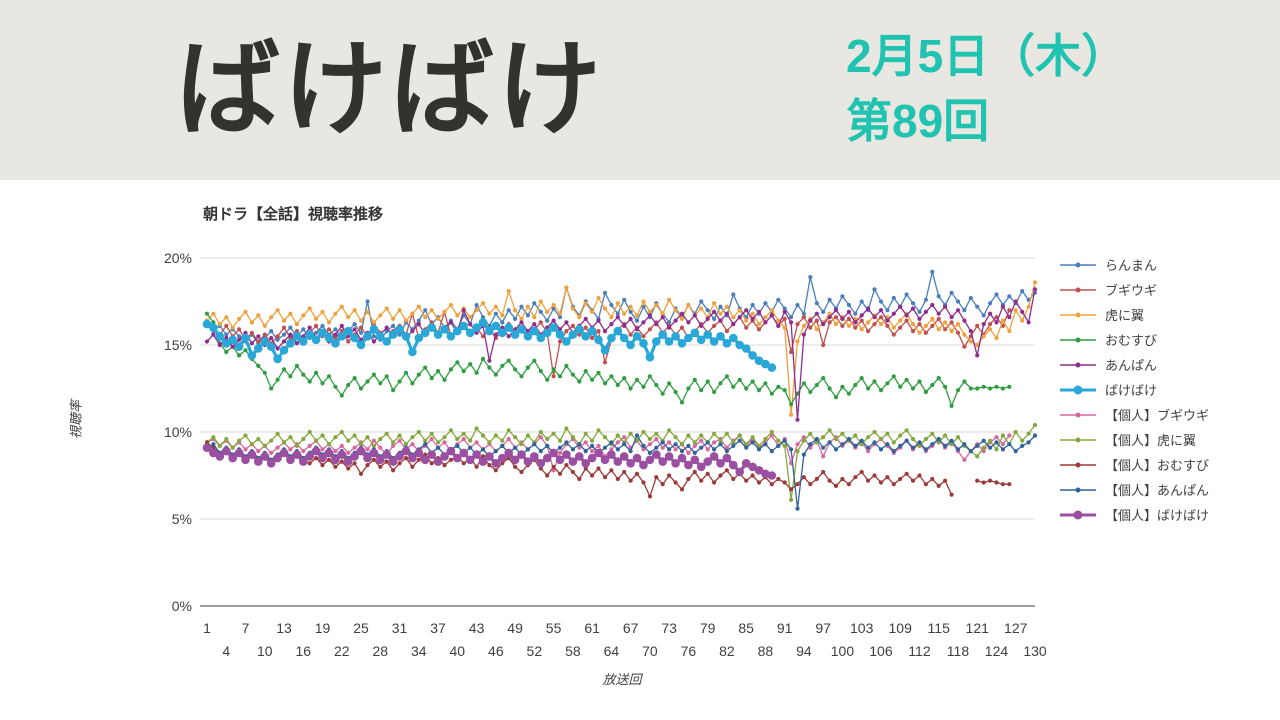 Image resolution: width=1280 pixels, height=720 pixels. I want to click on x-tick-label: 49, so click(515, 628).